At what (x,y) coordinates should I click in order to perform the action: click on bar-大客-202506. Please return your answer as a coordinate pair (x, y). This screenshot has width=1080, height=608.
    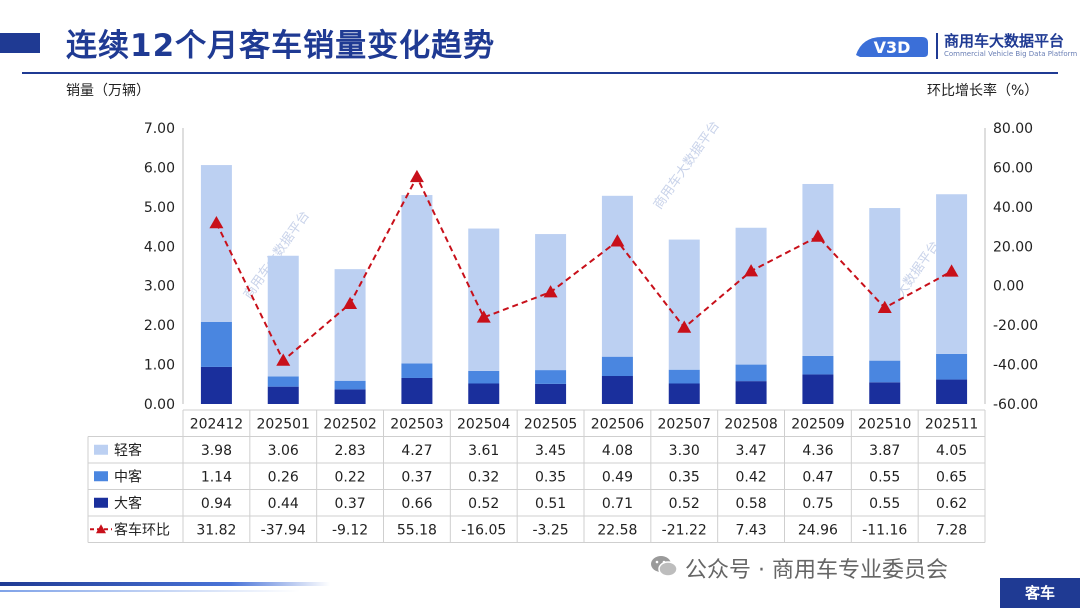
    Looking at the image, I should click on (617, 390).